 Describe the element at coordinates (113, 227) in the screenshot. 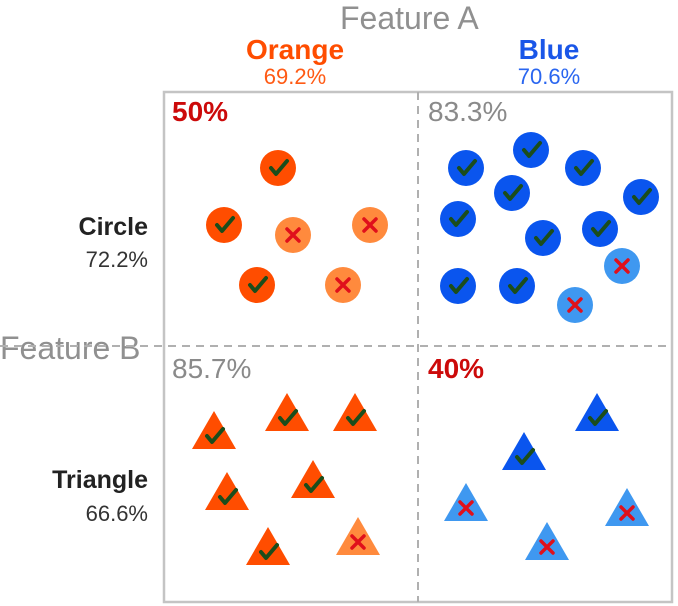

I see `row-header-circle: Circle` at that location.